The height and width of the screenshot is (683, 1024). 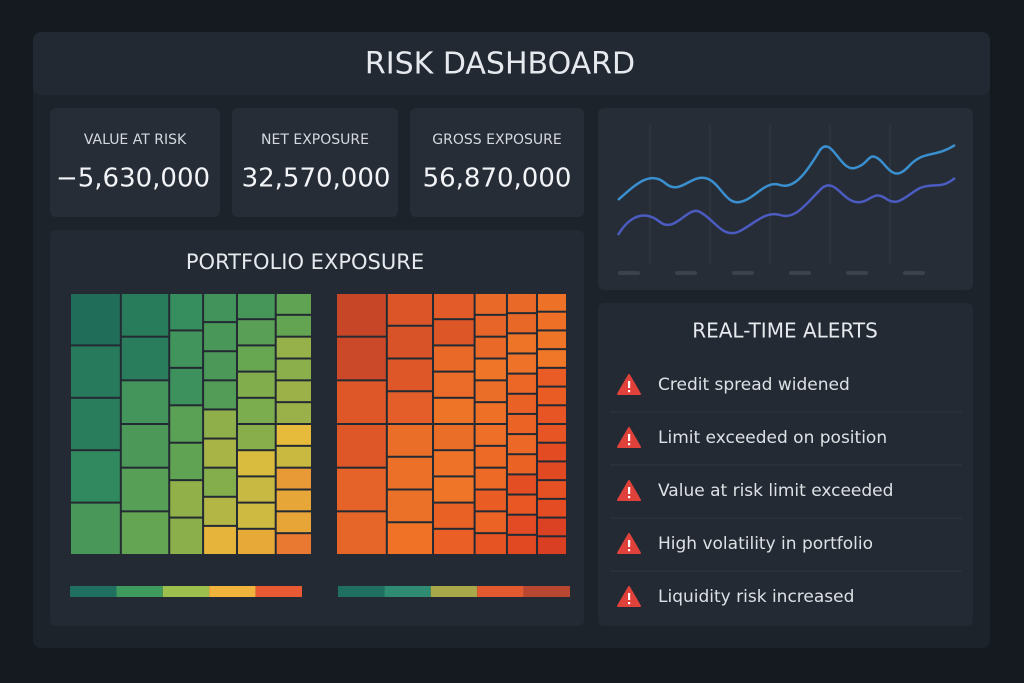 I want to click on alerts-title: REAL-TIME ALERTS, so click(x=785, y=331).